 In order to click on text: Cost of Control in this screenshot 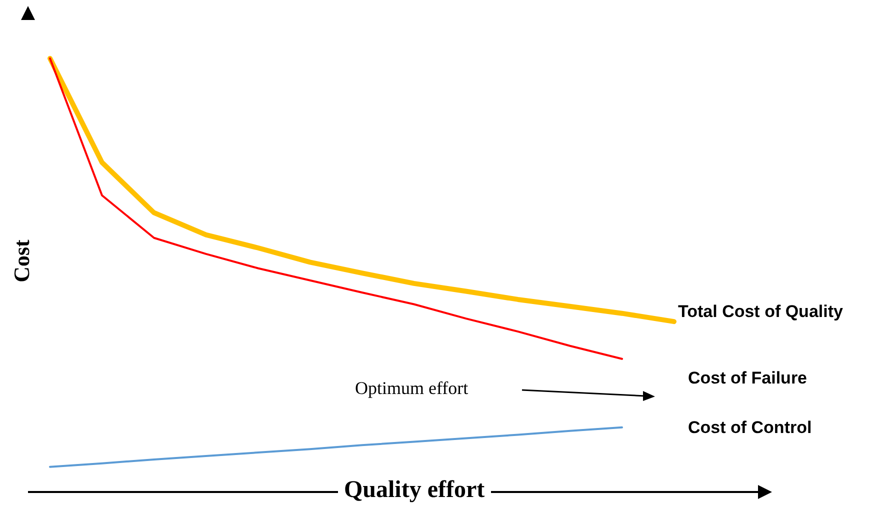, I will do `click(750, 427)`.